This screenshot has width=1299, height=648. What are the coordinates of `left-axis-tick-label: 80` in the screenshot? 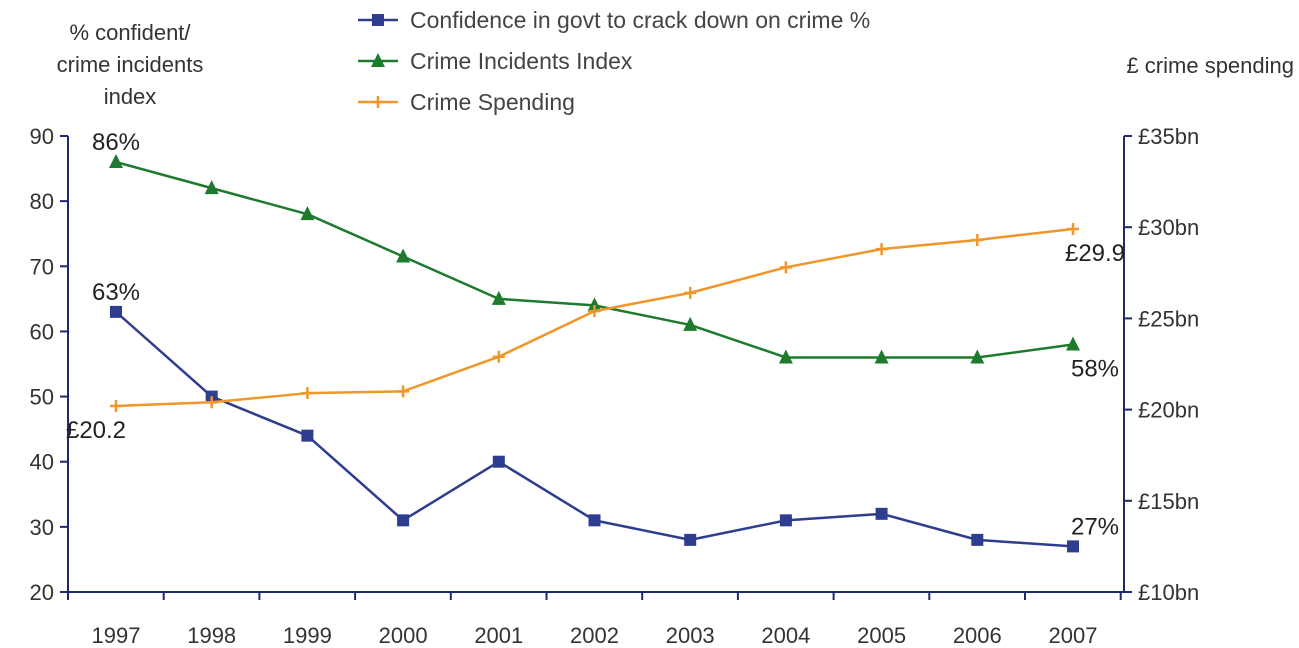 It's located at (42, 201).